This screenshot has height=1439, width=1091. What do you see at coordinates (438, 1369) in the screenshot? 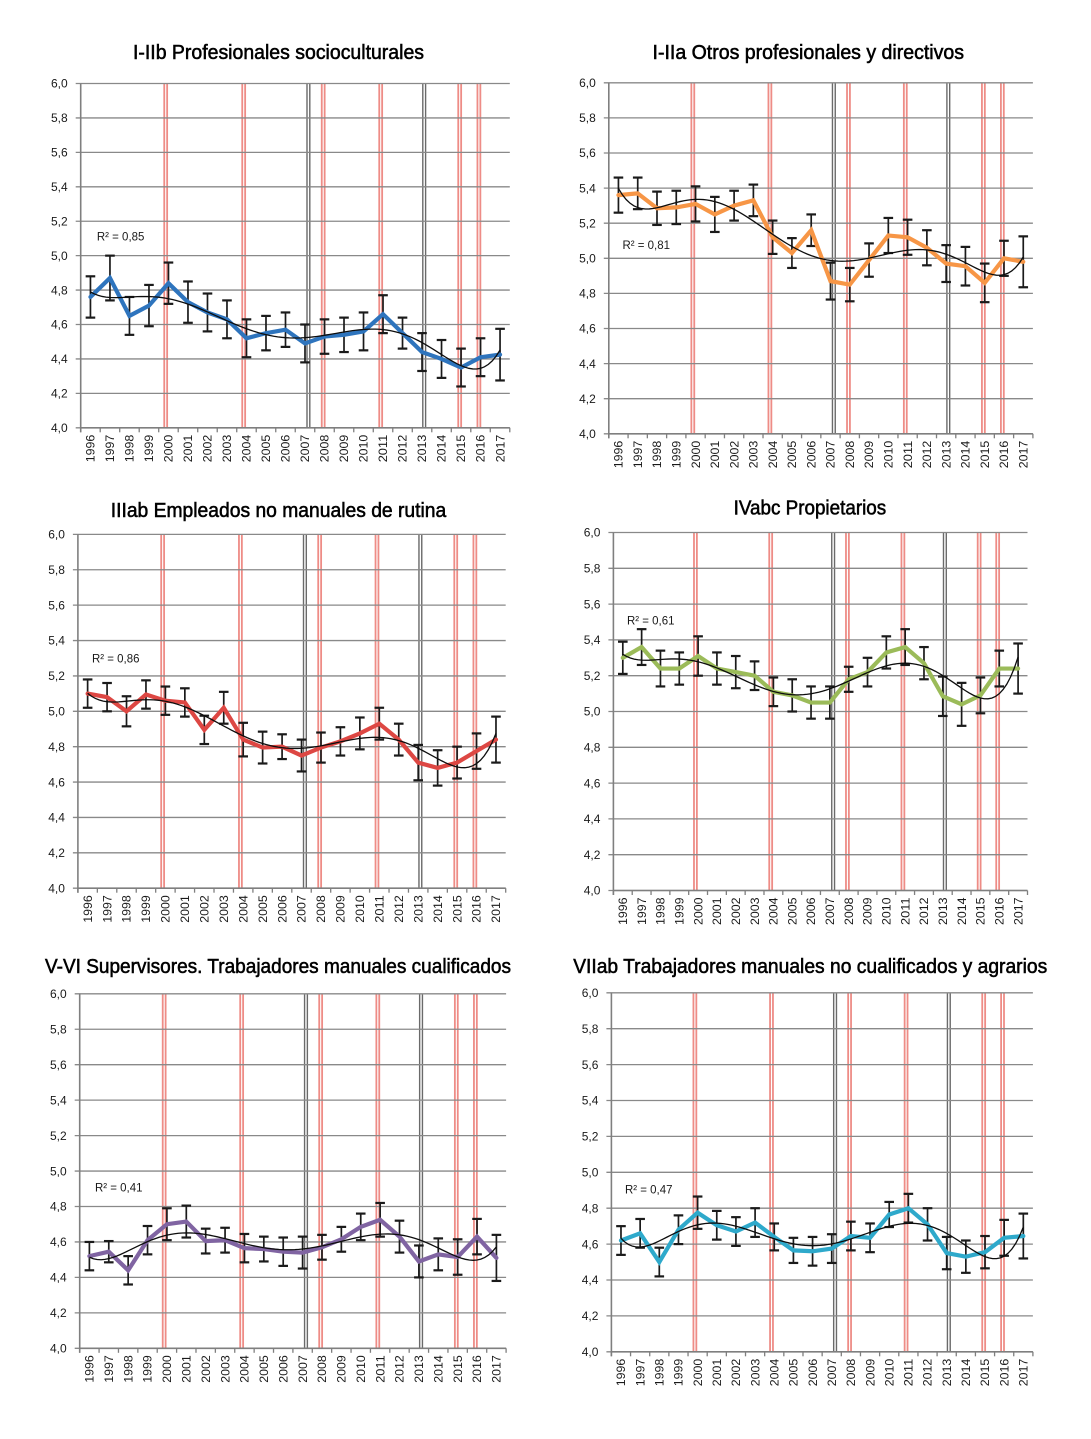
I see `svg-text: 2014` at bounding box center [438, 1369].